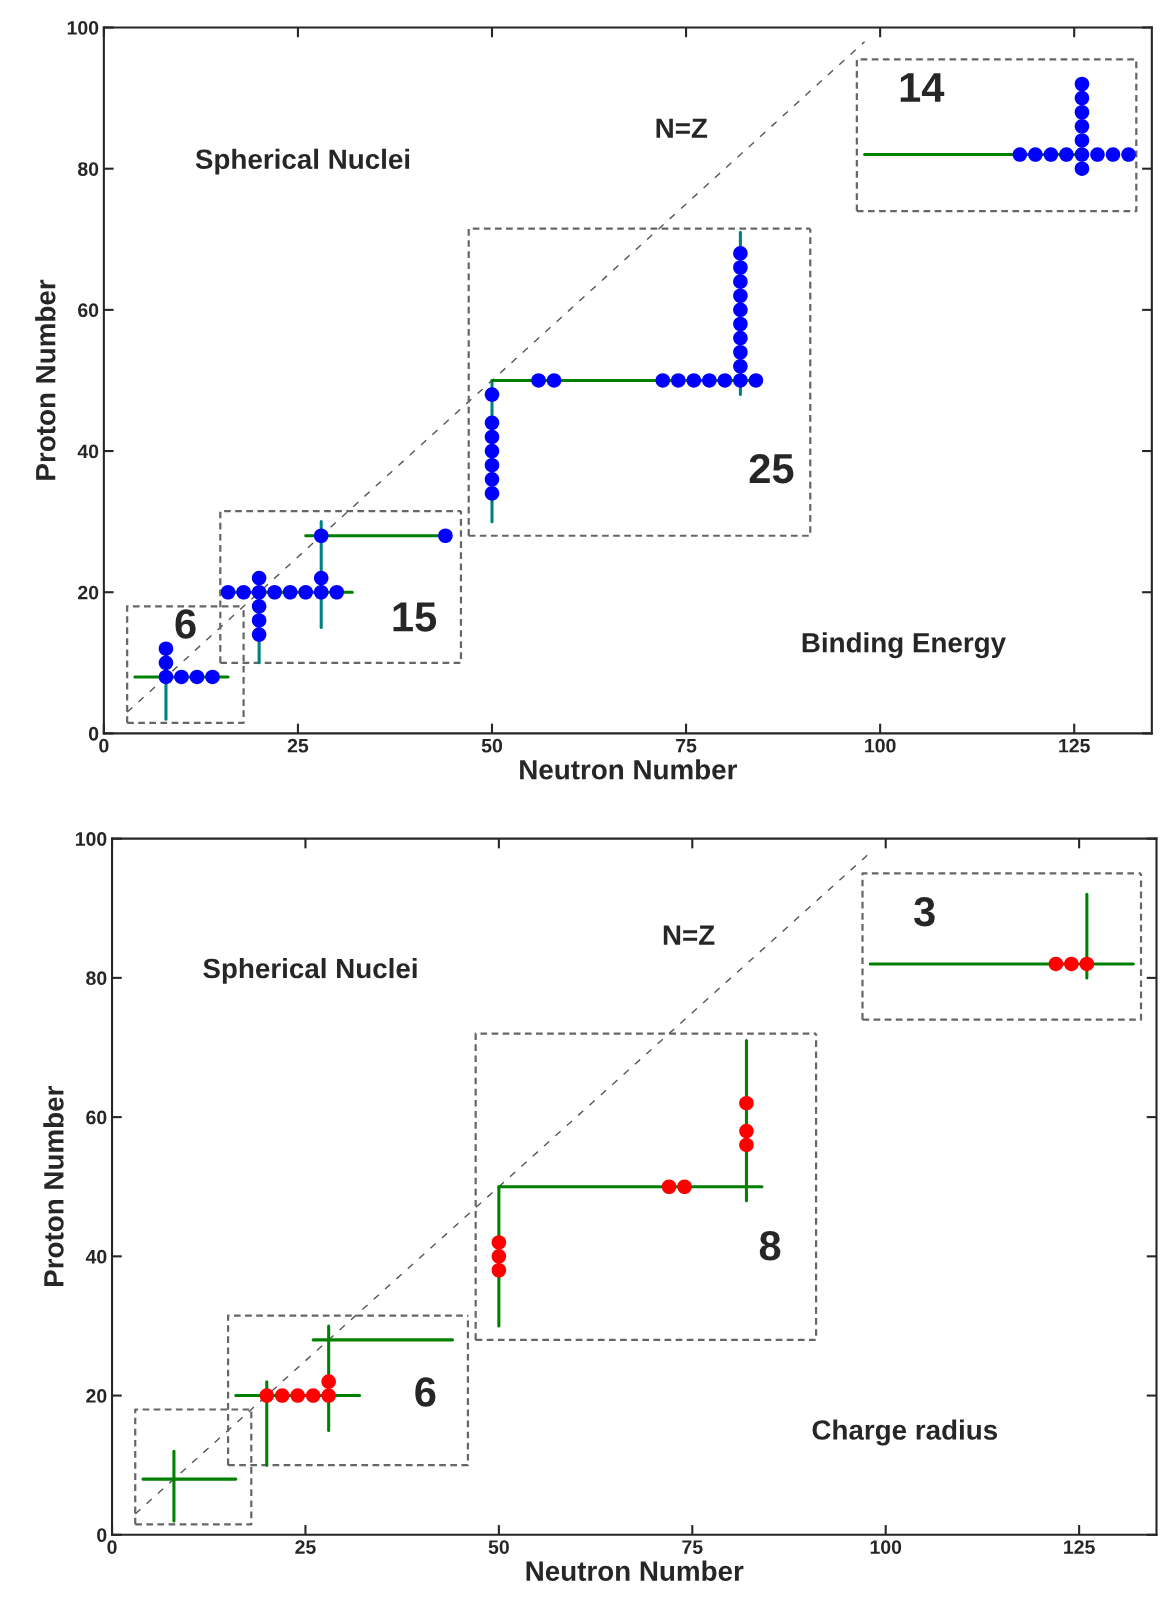  What do you see at coordinates (771, 468) in the screenshot?
I see `annotation: 25` at bounding box center [771, 468].